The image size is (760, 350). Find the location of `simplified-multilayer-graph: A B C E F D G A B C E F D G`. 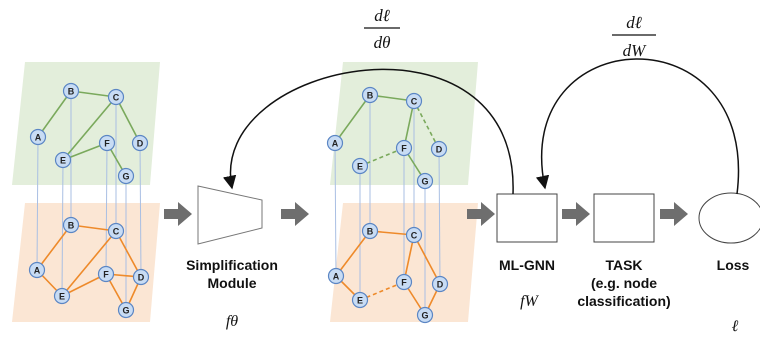

simplified-multilayer-graph: A B C E F D G A B C E F D G is located at coordinates (402, 193).